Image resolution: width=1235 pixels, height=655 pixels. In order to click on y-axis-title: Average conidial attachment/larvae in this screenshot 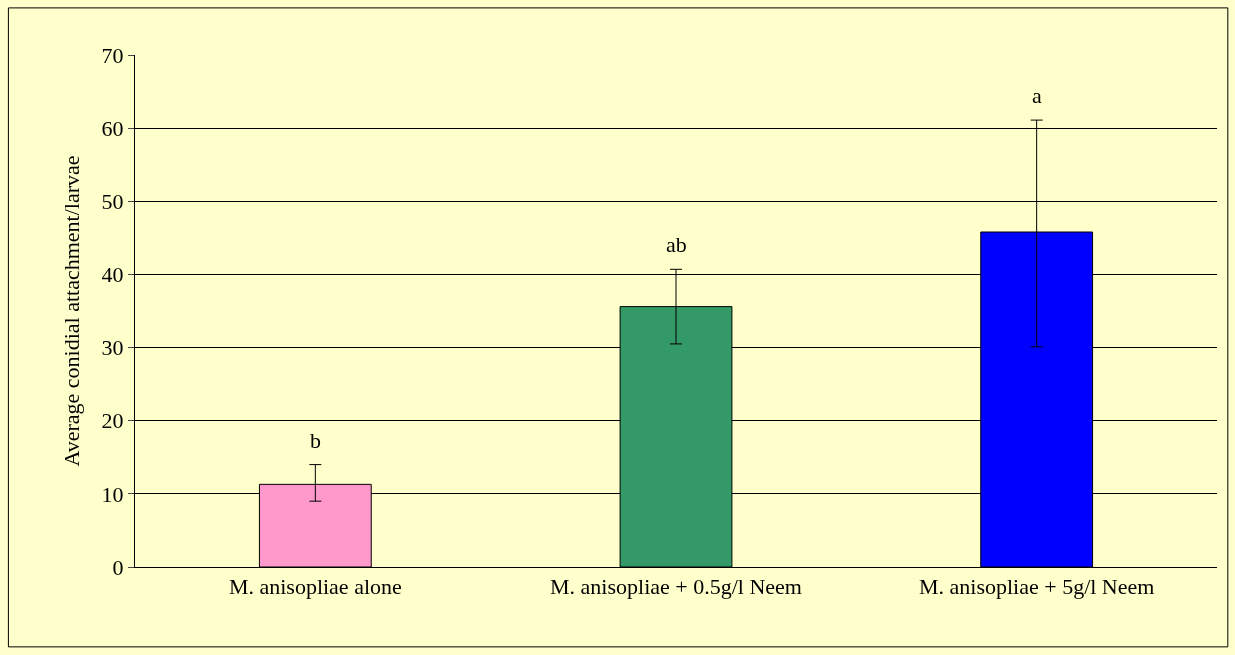, I will do `click(72, 311)`.